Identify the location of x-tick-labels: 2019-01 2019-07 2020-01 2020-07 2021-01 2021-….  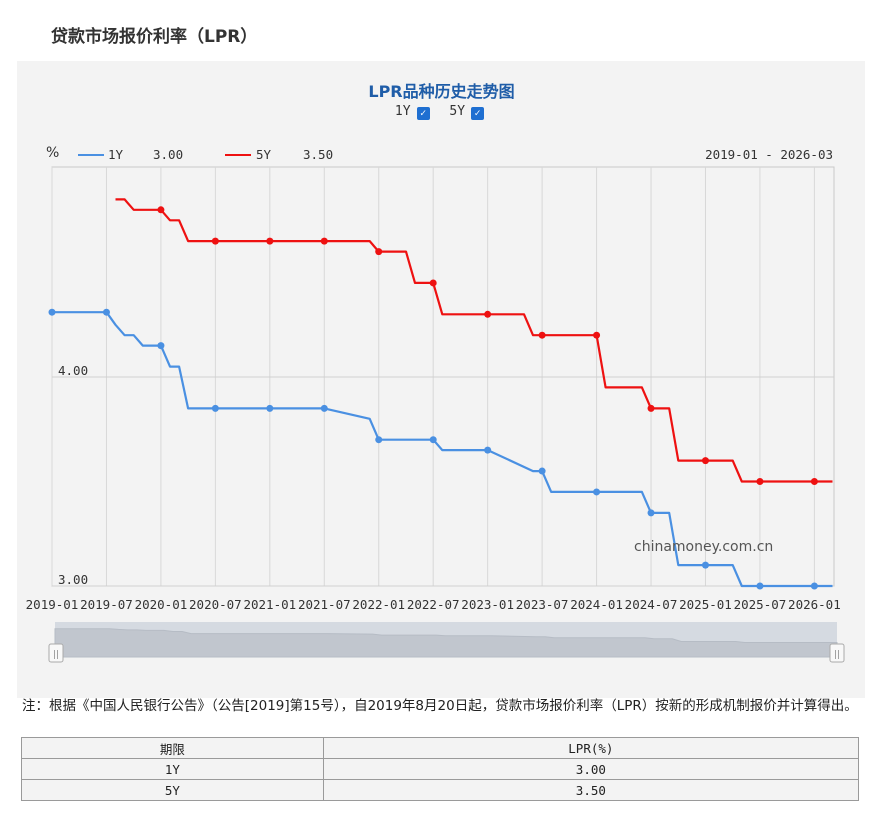
(433, 604).